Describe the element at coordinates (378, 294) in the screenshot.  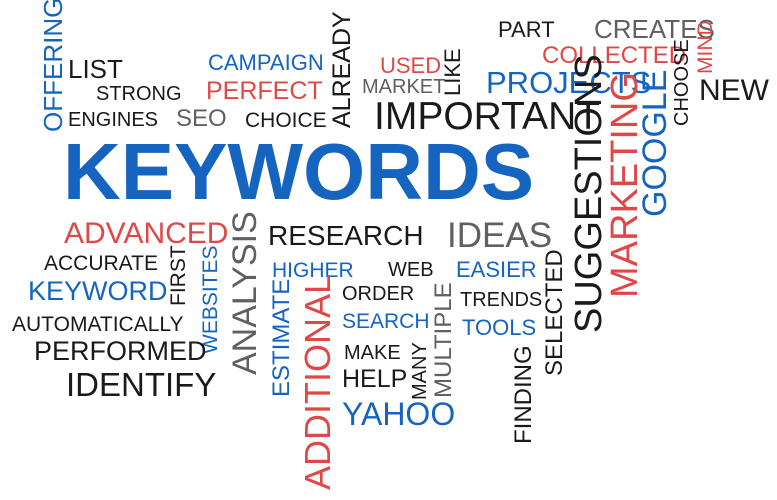
I see `word-order: ORDER` at that location.